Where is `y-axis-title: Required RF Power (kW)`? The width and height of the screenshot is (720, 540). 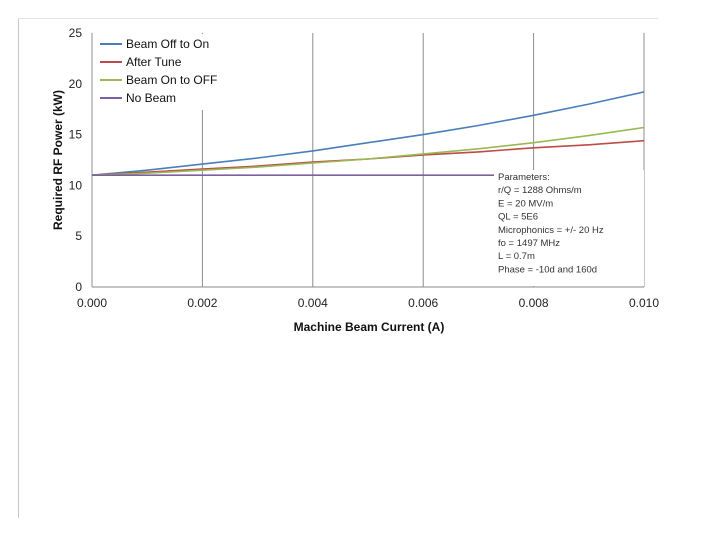 y-axis-title: Required RF Power (kW) is located at coordinates (58, 160).